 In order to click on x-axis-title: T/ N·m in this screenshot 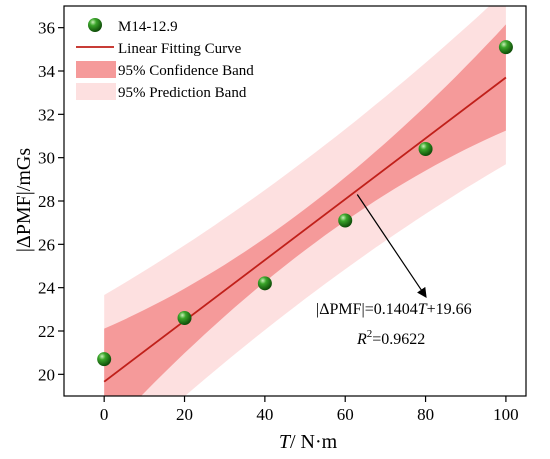, I will do `click(308, 442)`.